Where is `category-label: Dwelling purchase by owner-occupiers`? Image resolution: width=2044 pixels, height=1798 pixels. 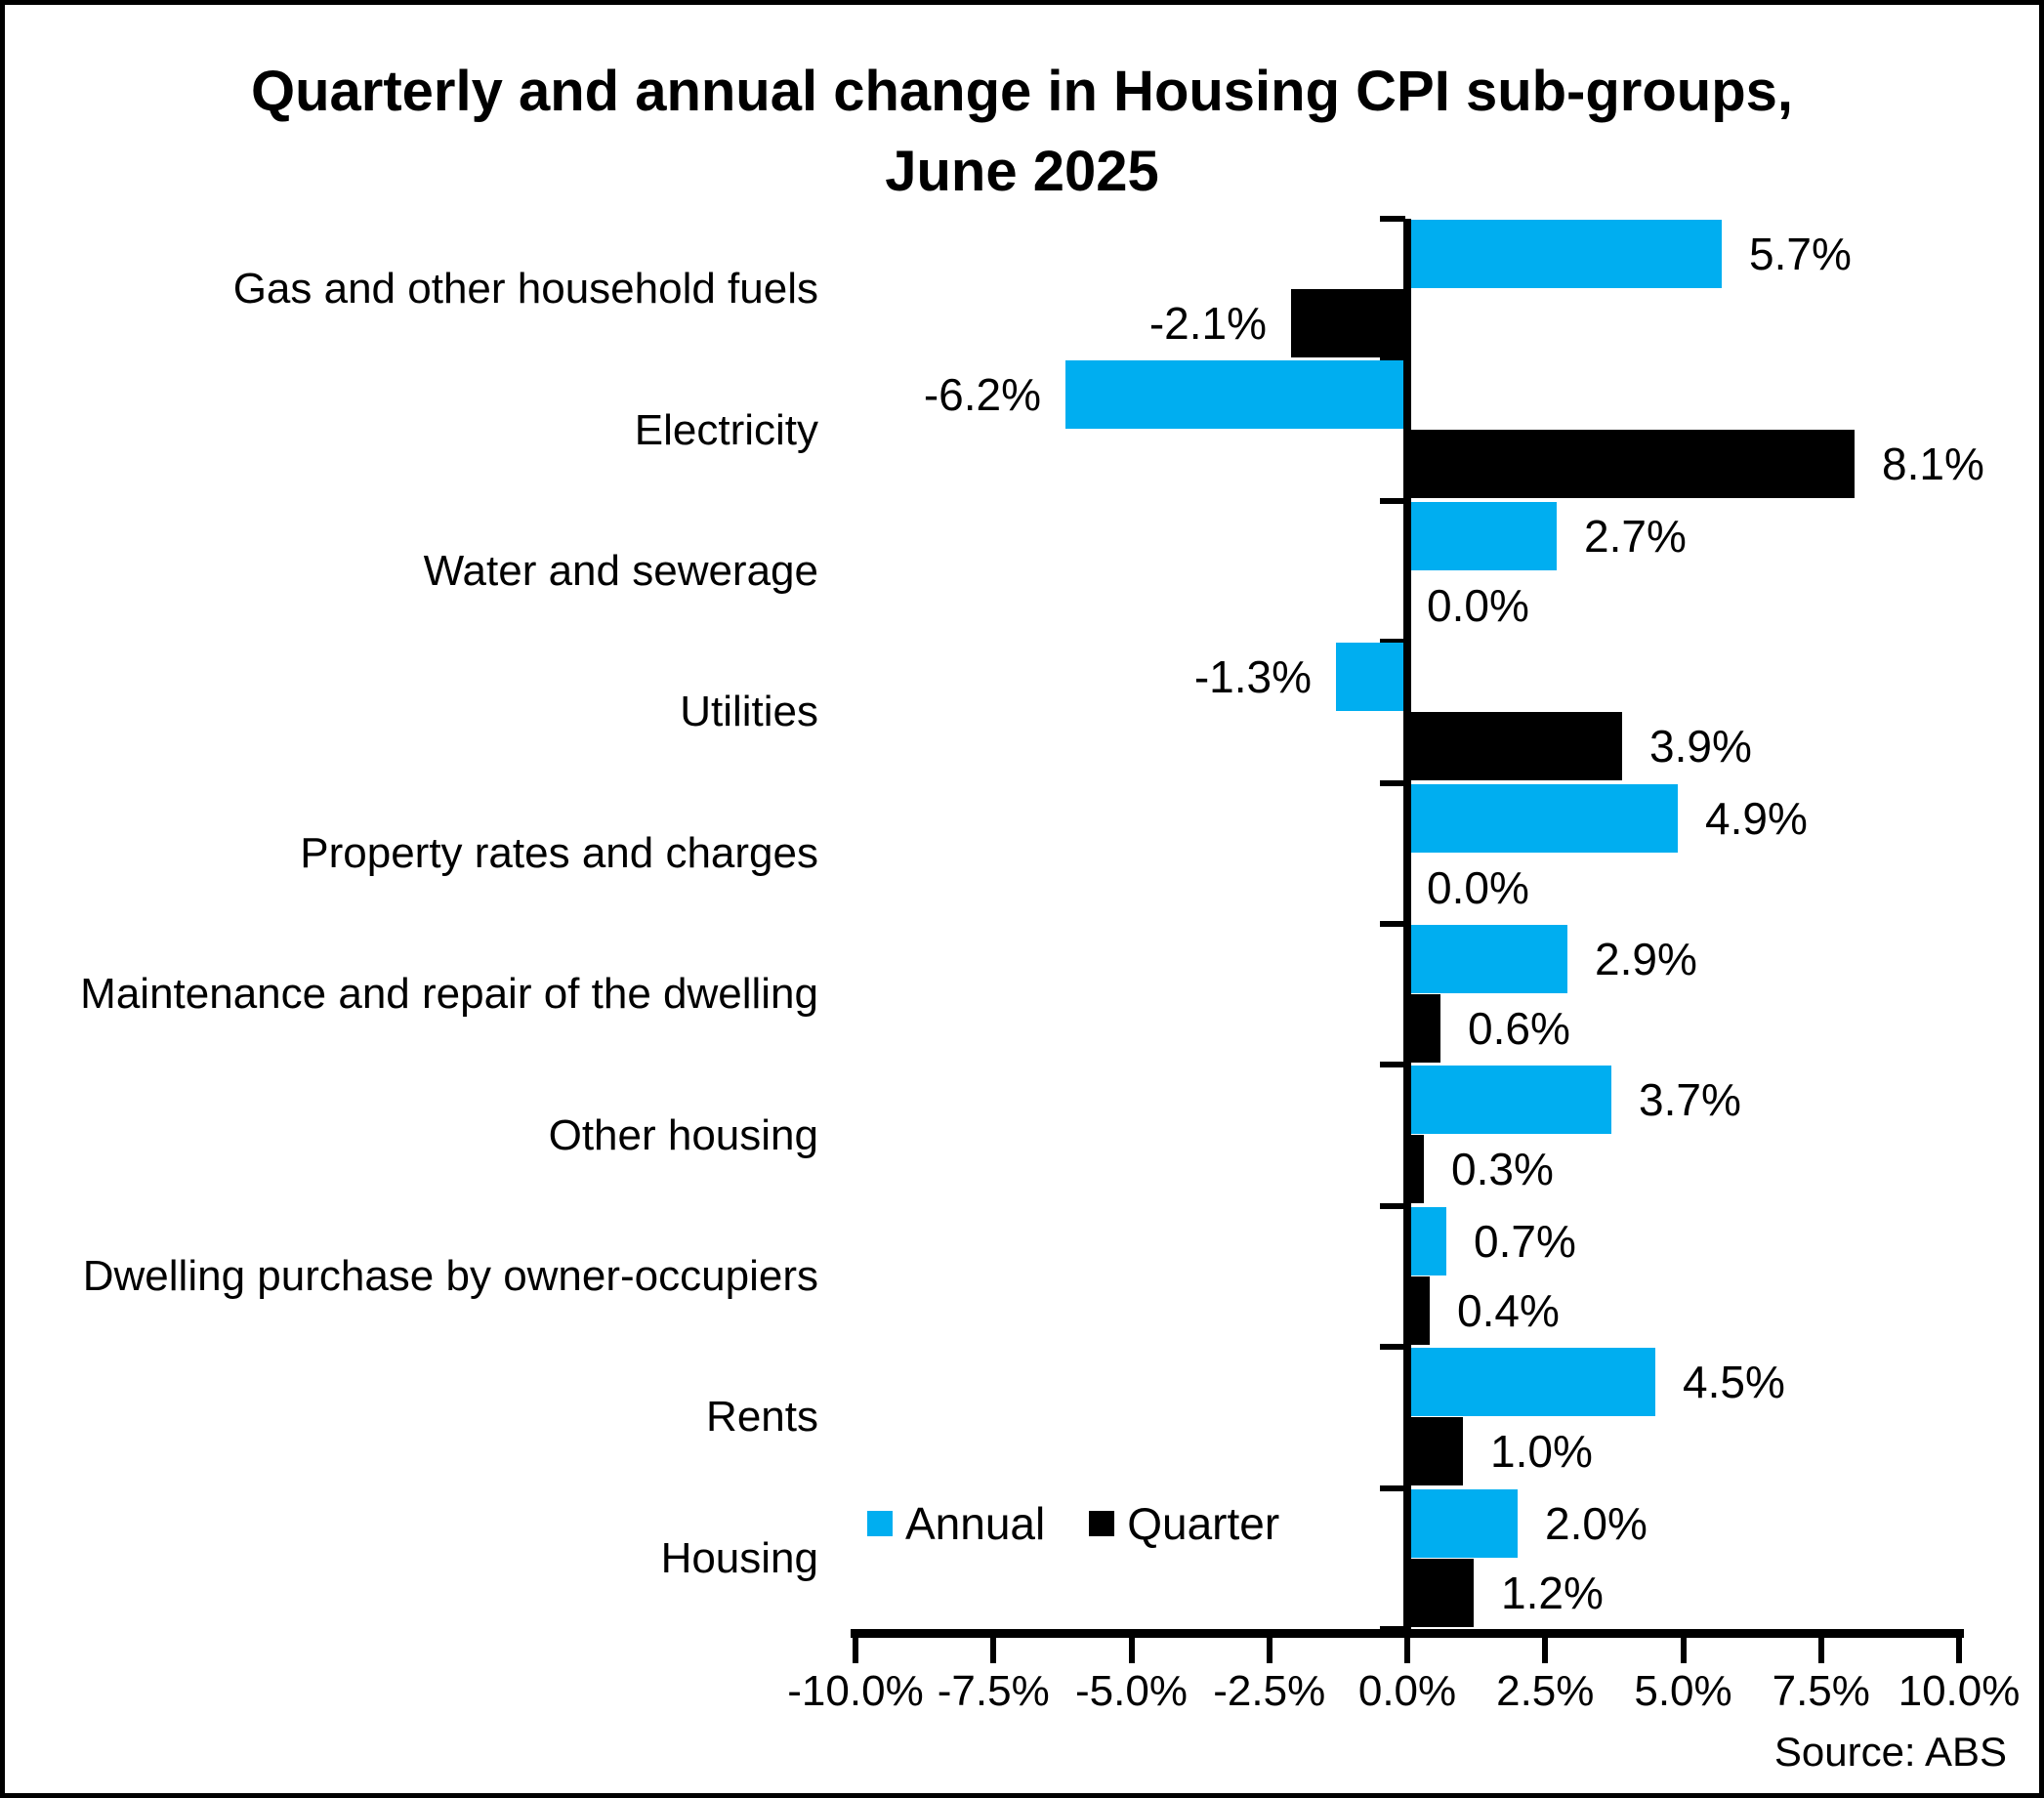 category-label: Dwelling purchase by owner-occupiers is located at coordinates (450, 1276).